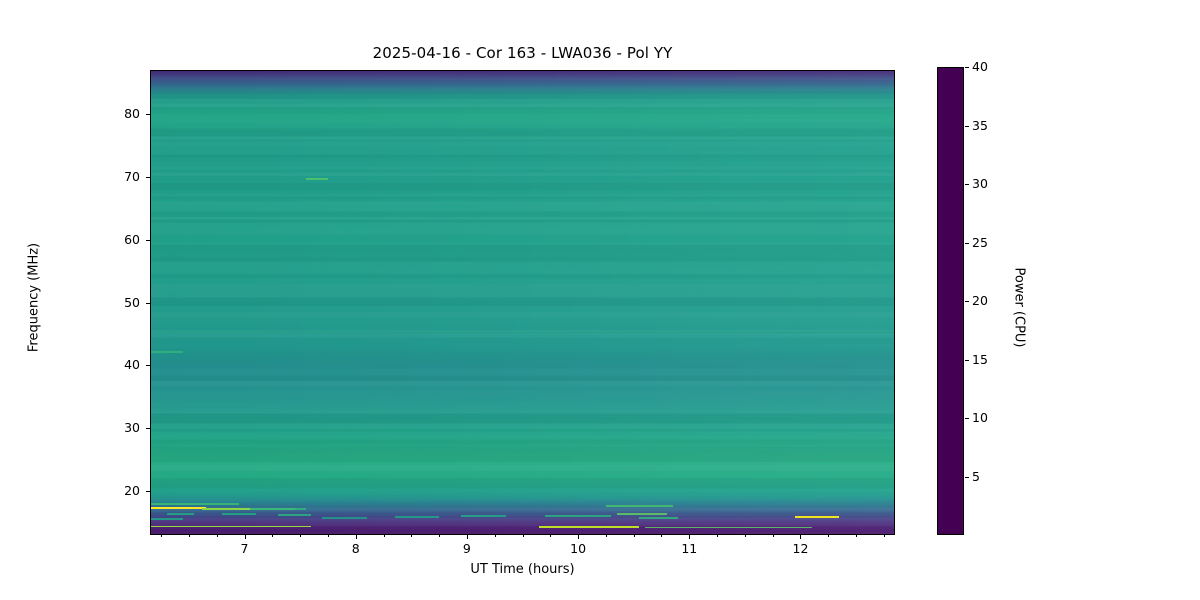  What do you see at coordinates (522, 53) in the screenshot?
I see `plot-title: 2025-04-16 - Cor 163 - LWA036 - Pol YY` at bounding box center [522, 53].